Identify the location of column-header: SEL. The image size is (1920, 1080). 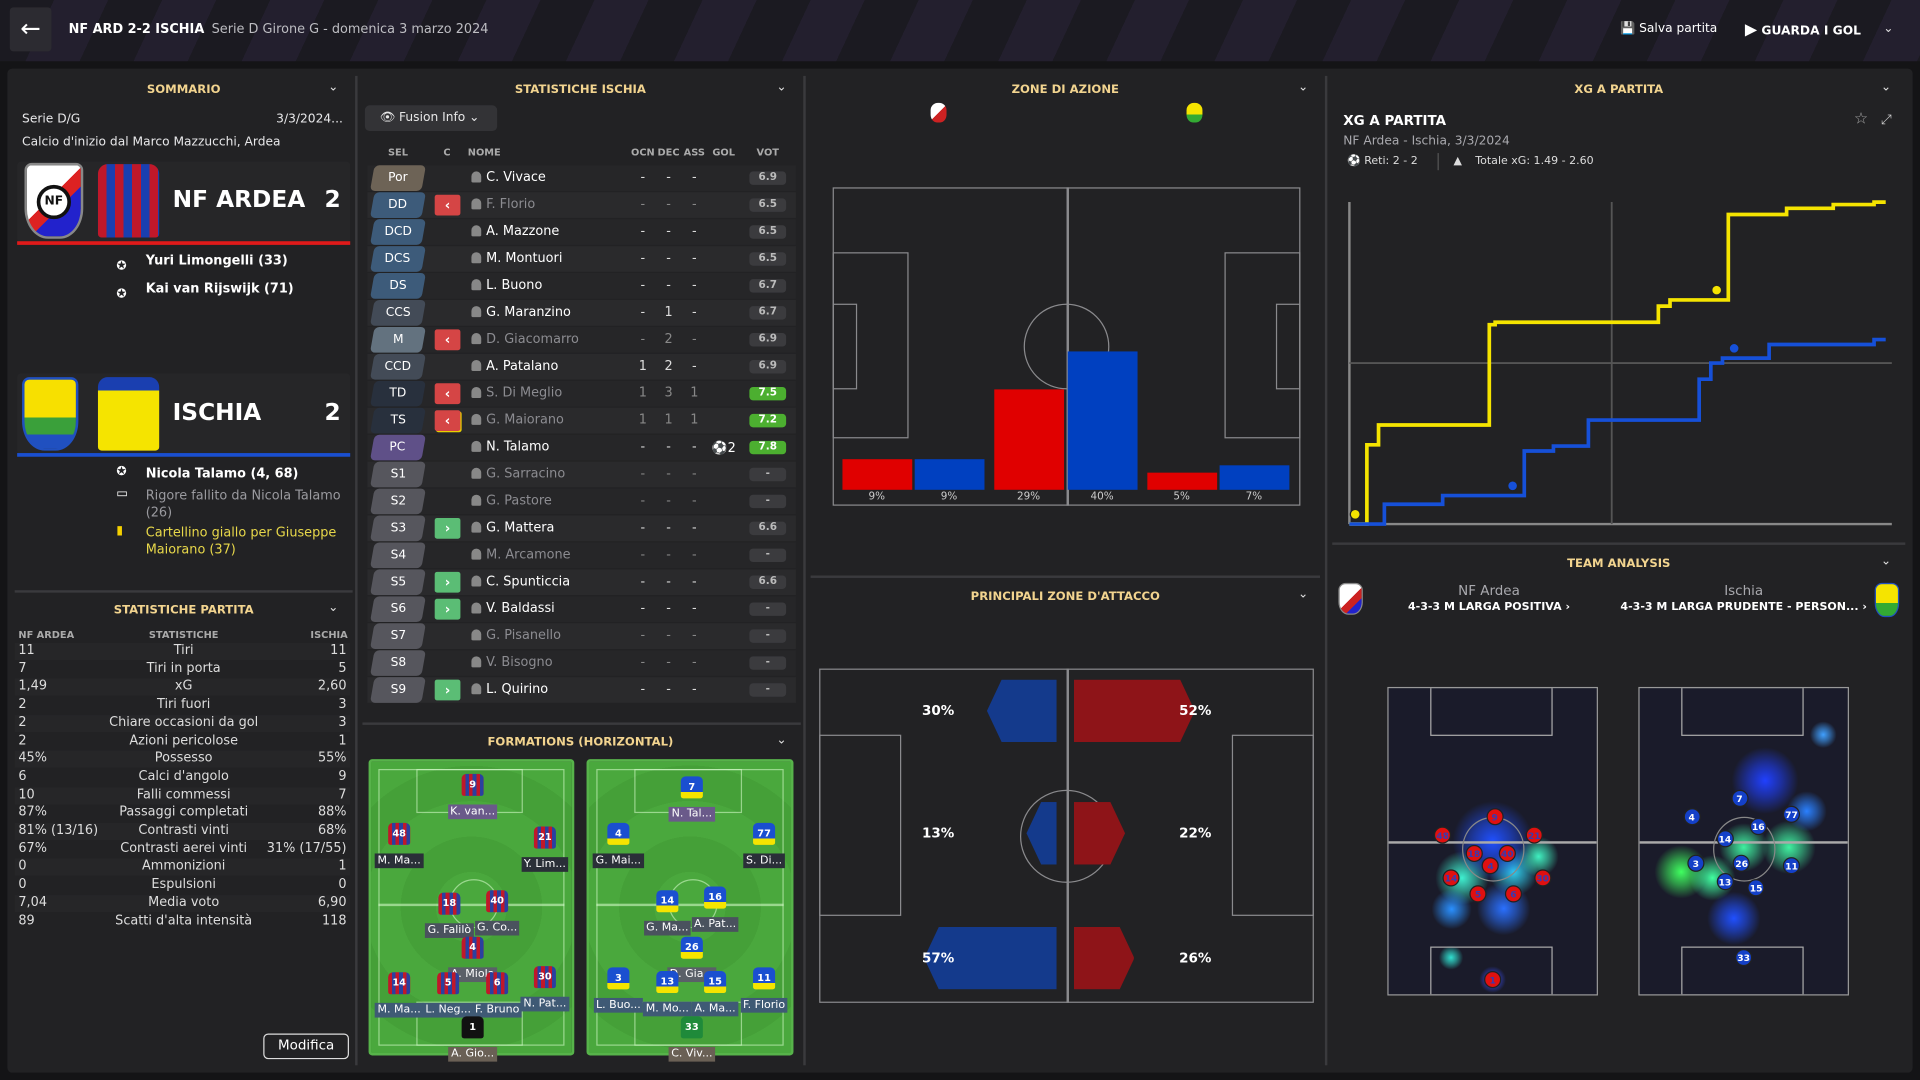
(397, 152).